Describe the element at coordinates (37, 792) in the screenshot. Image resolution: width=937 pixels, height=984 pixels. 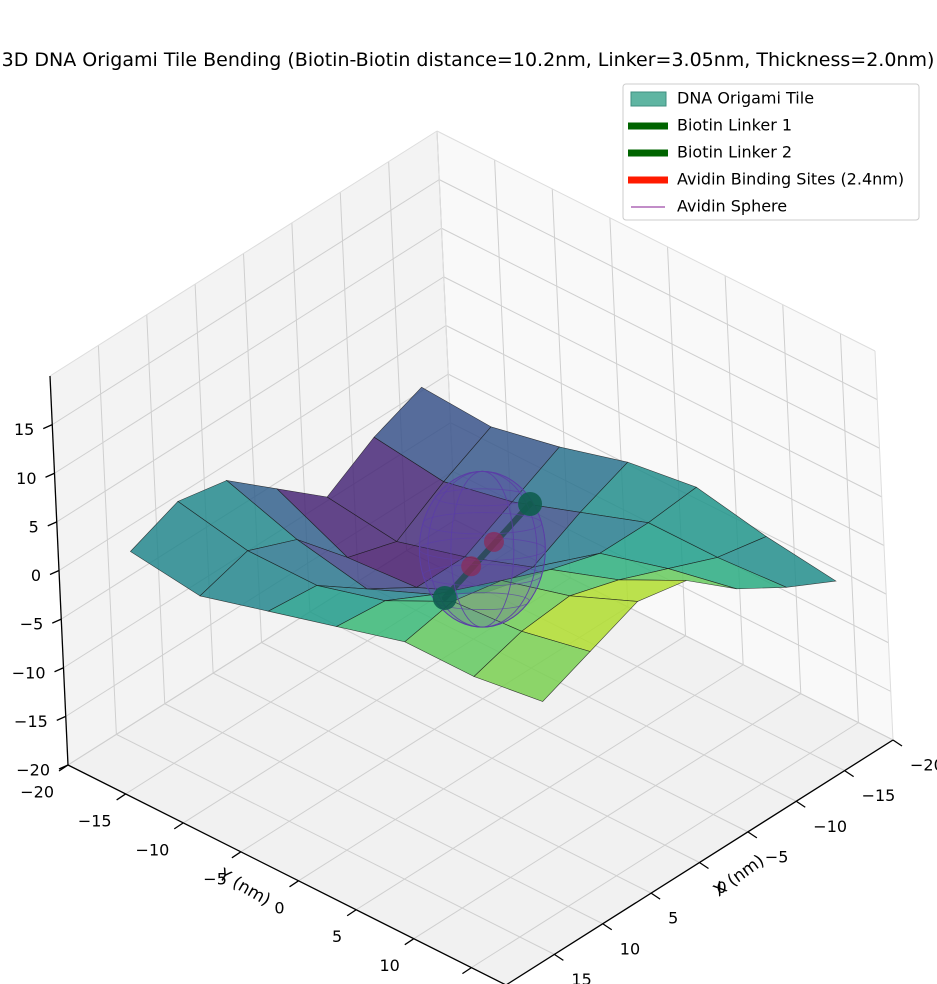
I see `y-tick-label: −20` at that location.